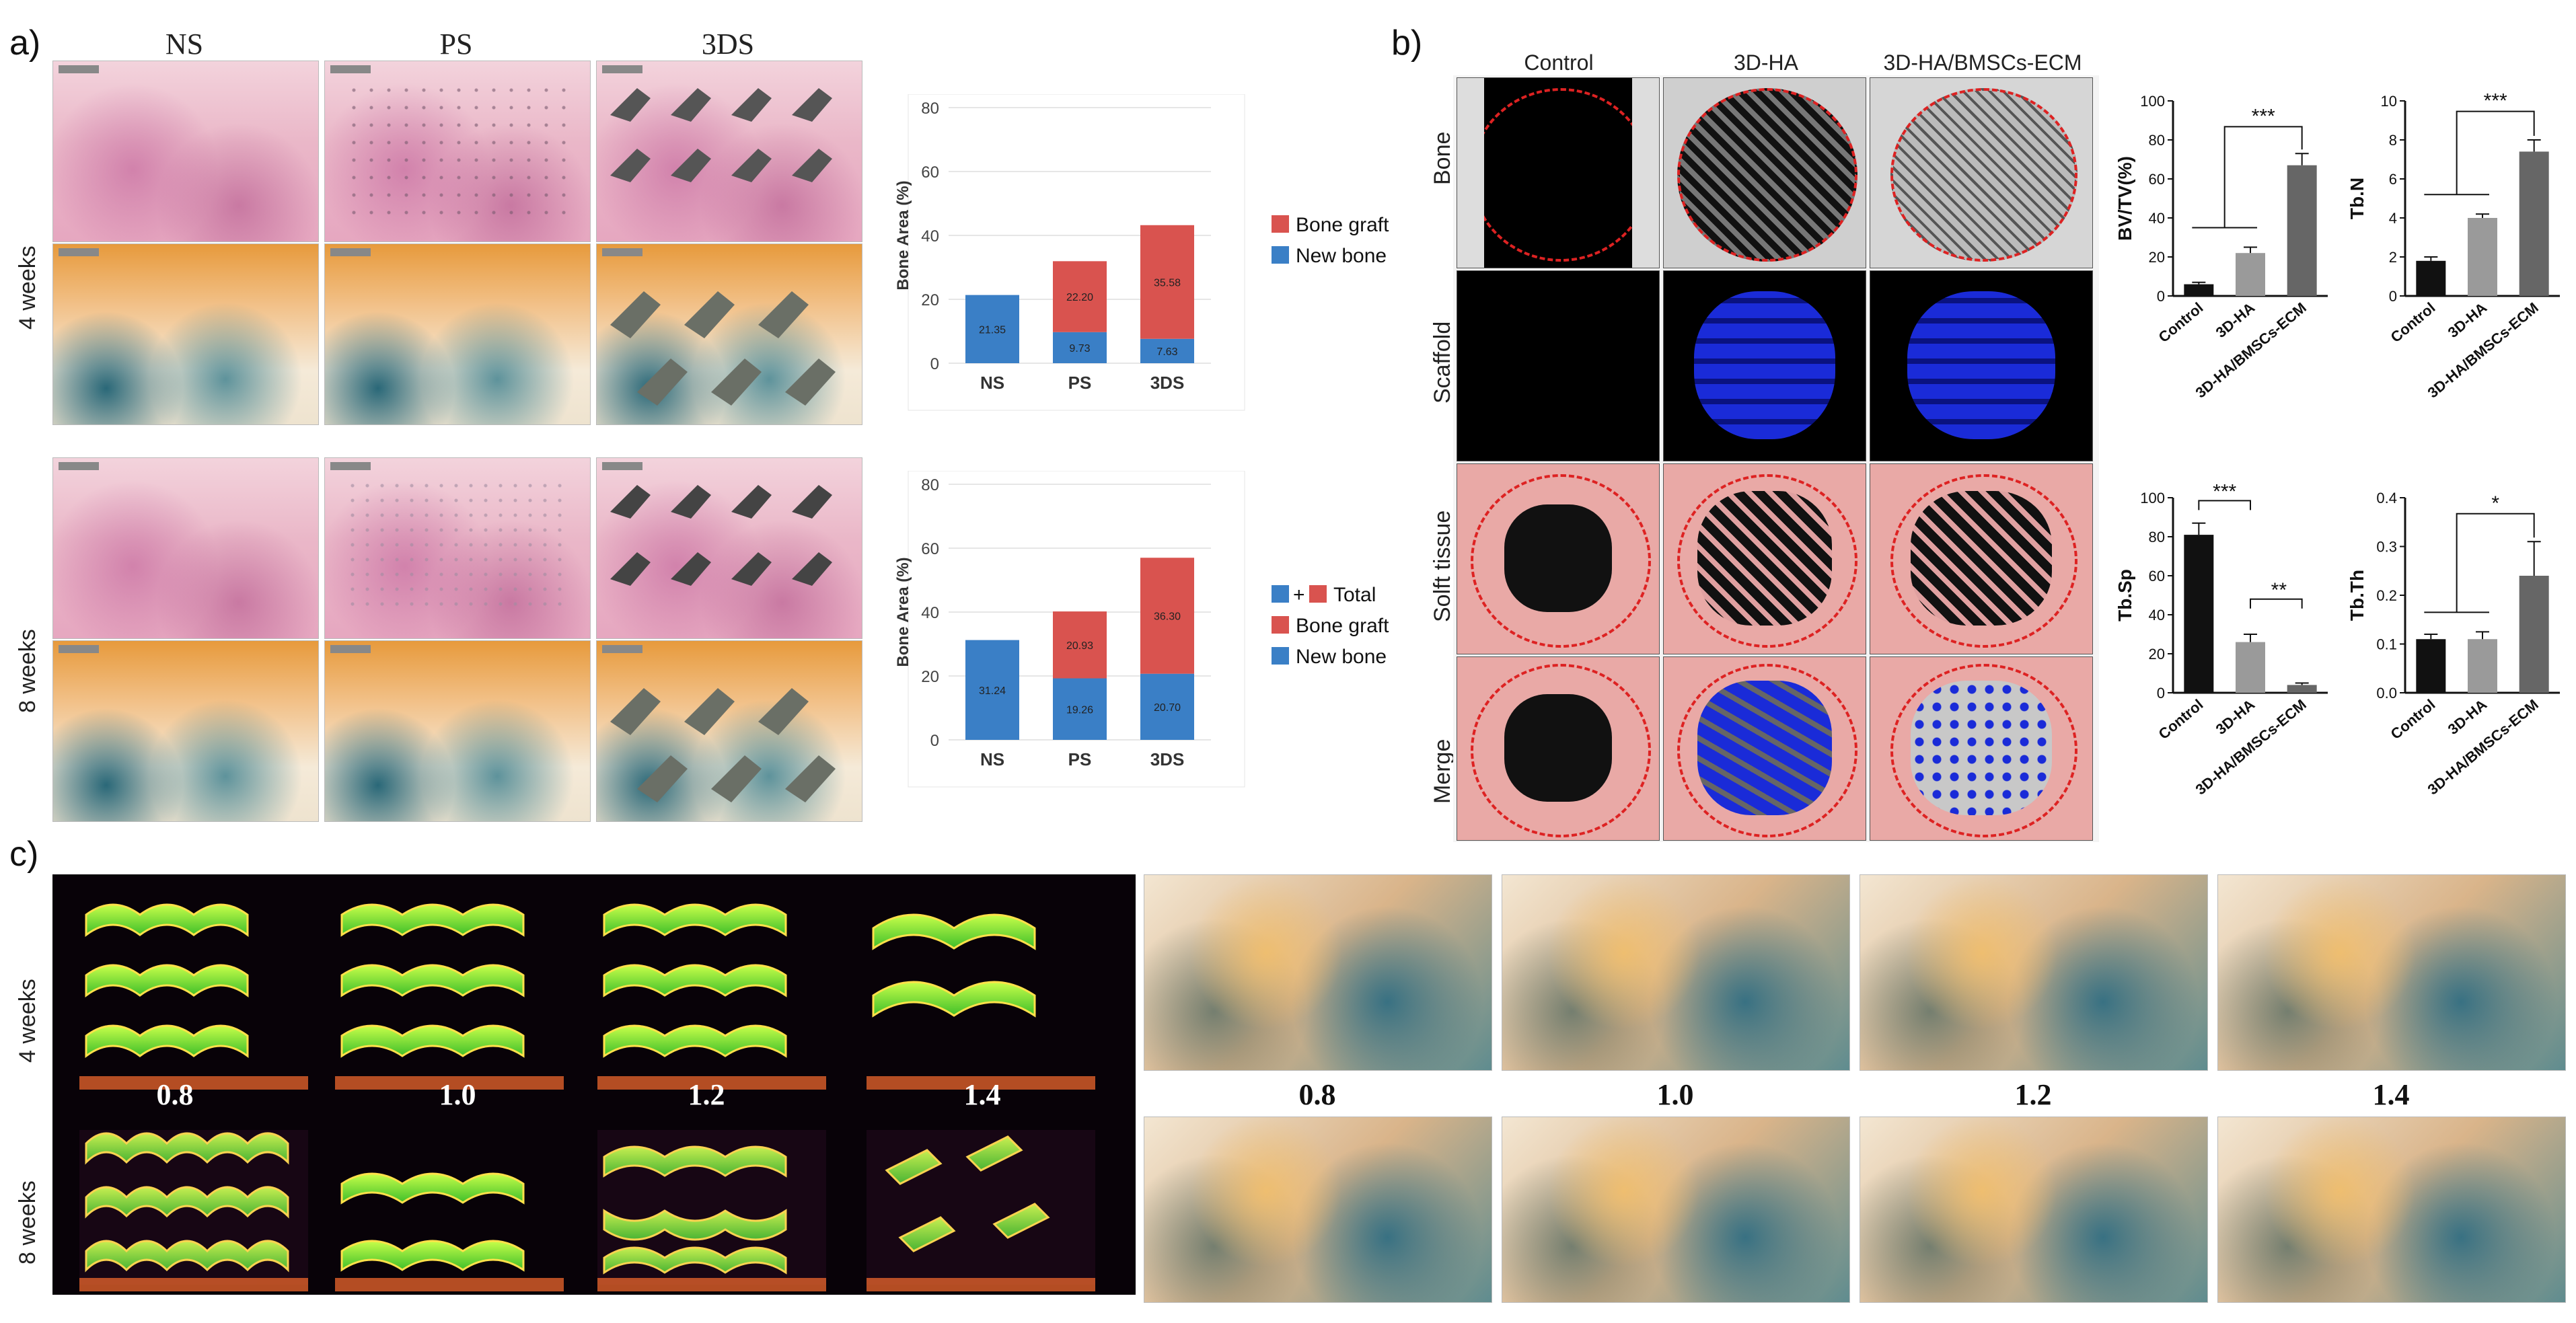 The height and width of the screenshot is (1323, 2576). I want to click on bar-new-bone, so click(1167, 707).